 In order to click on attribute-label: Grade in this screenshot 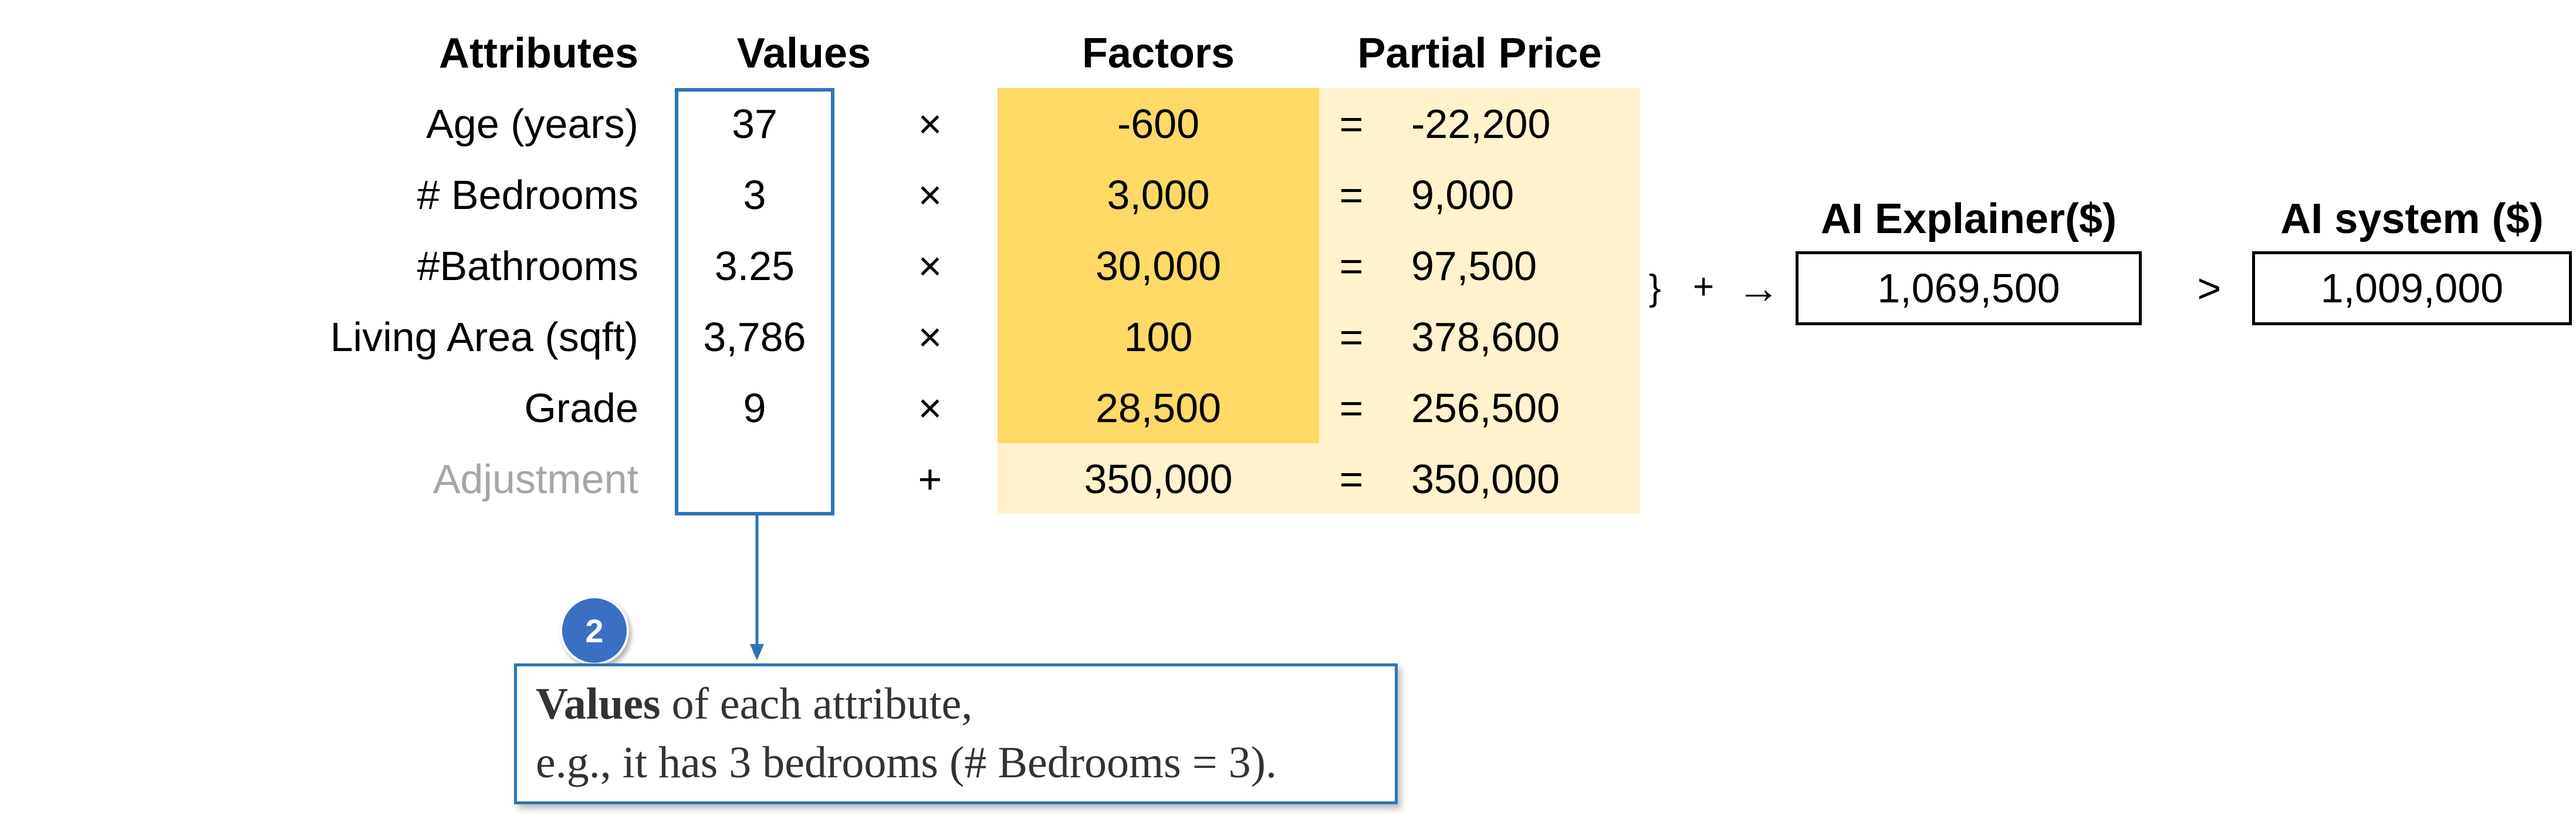, I will do `click(581, 408)`.